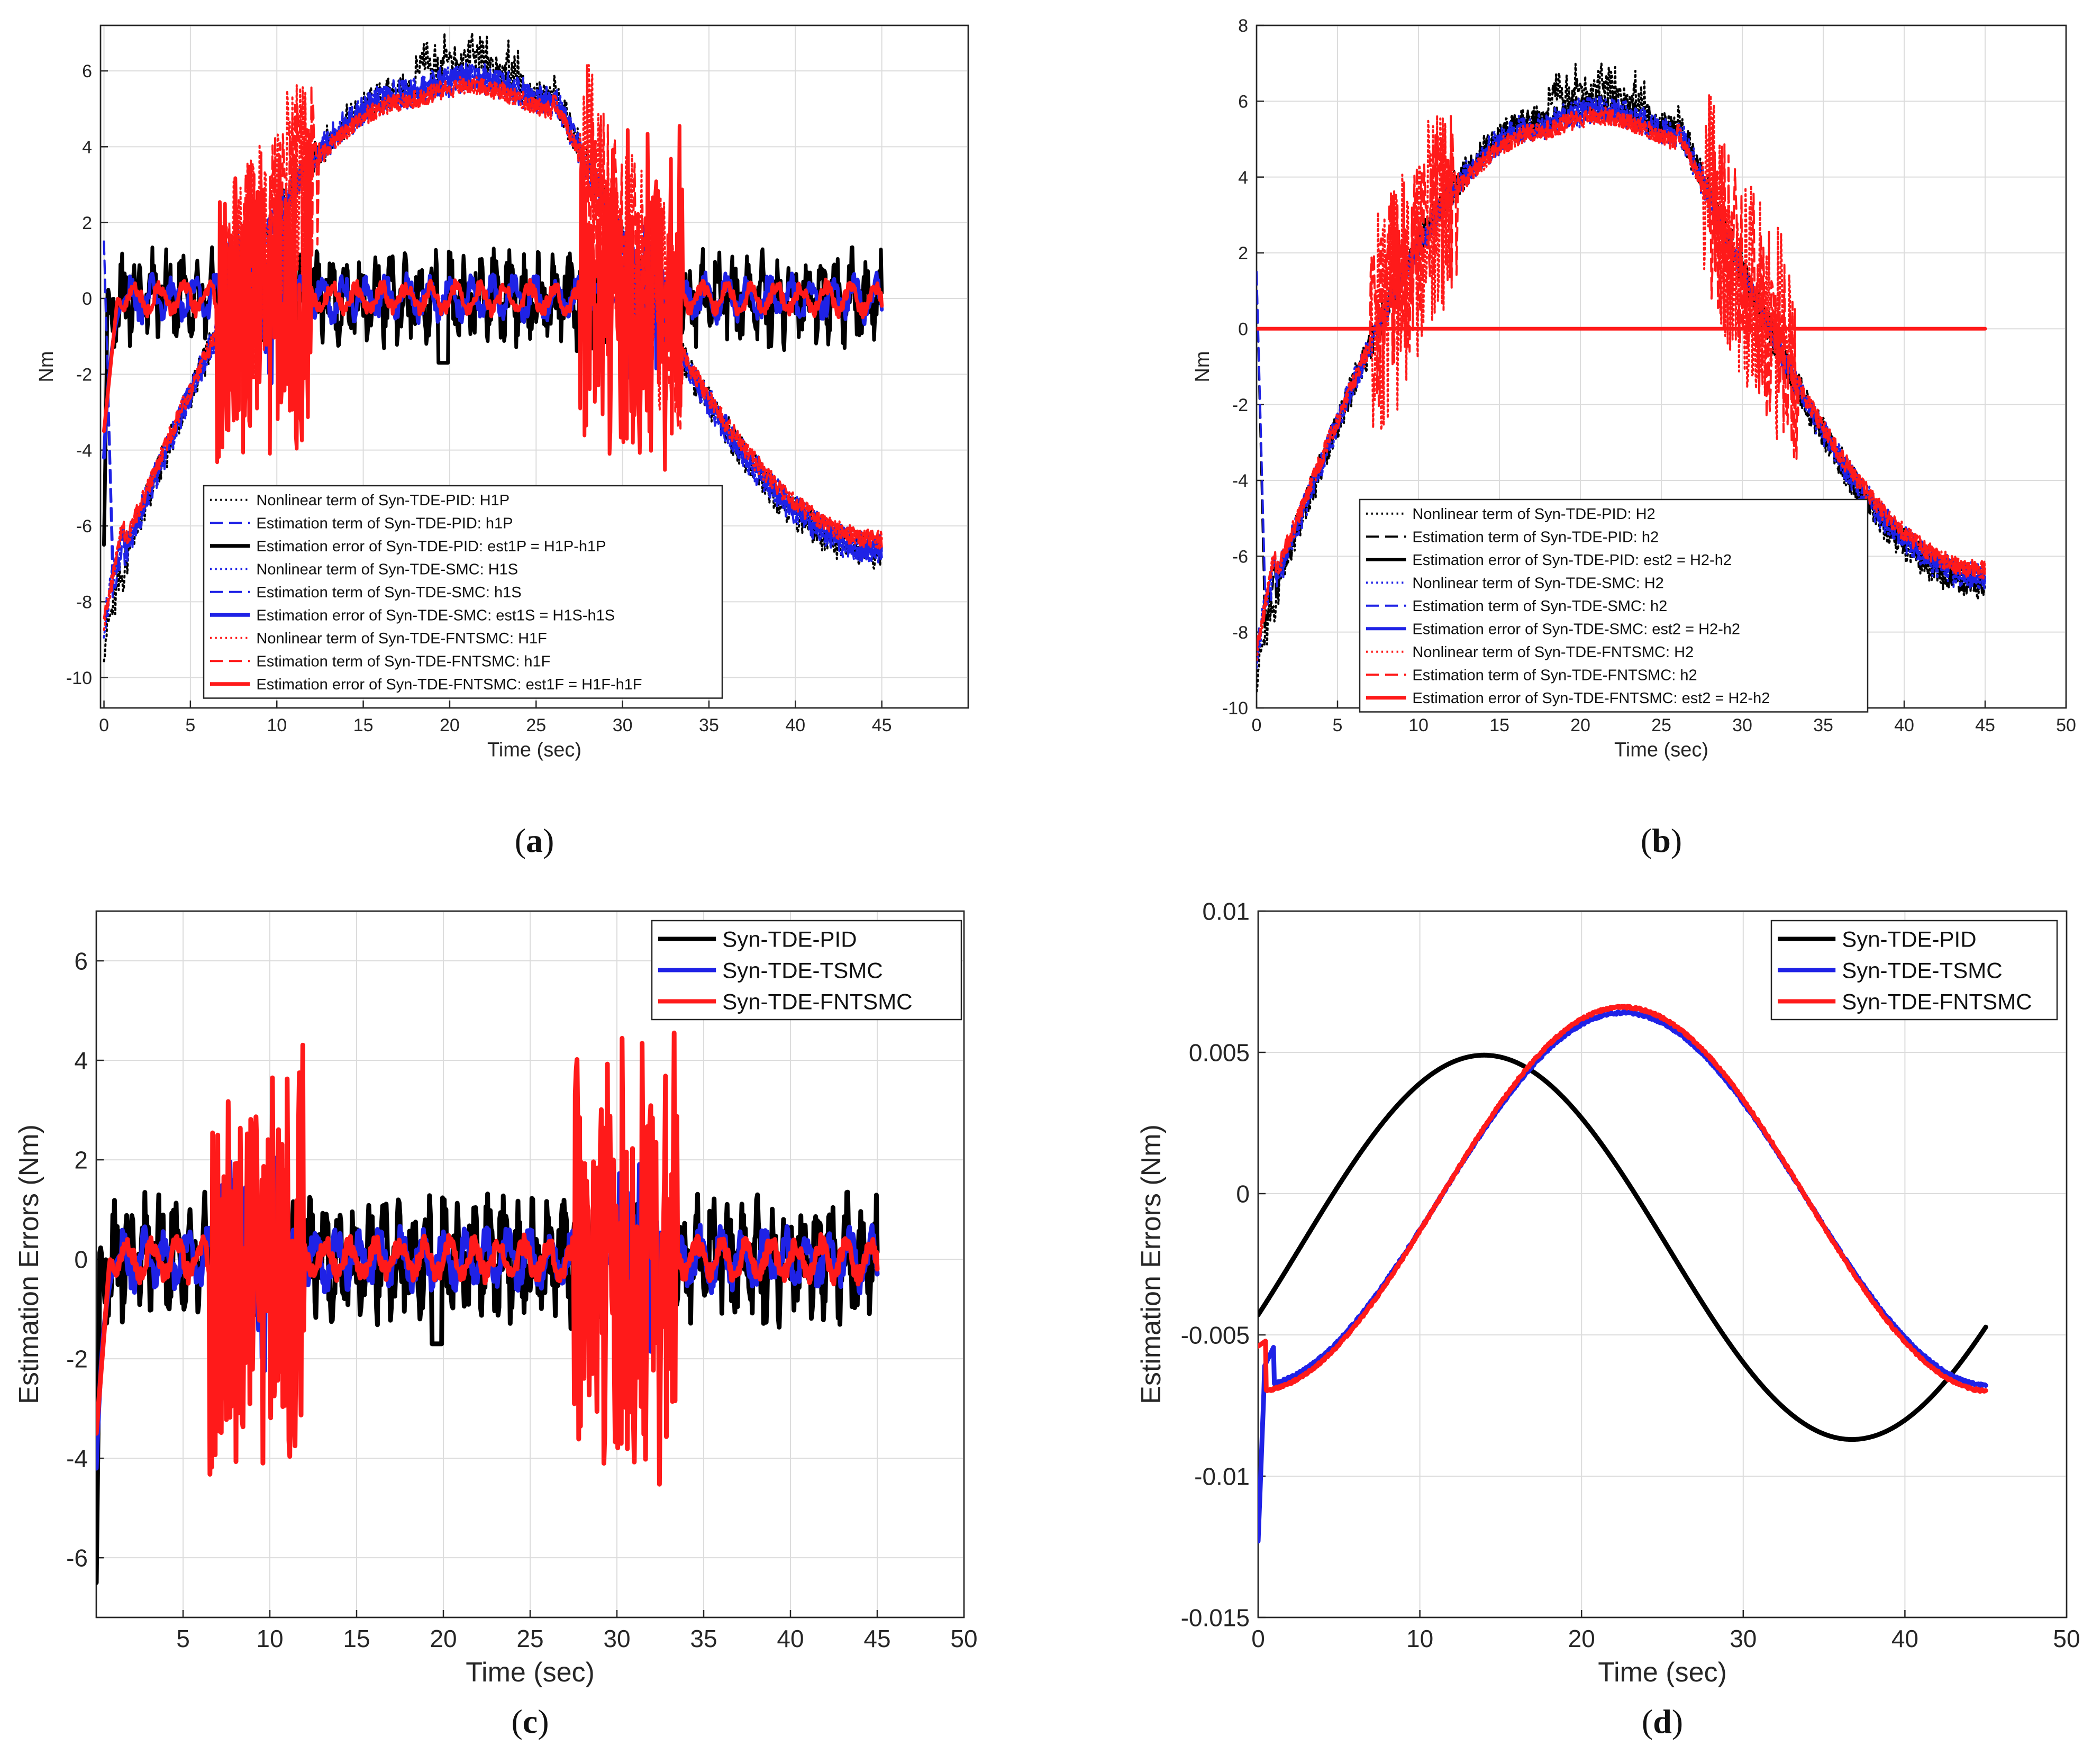  Describe the element at coordinates (1226, 911) in the screenshot. I see `y-tick-label: 0.01` at that location.